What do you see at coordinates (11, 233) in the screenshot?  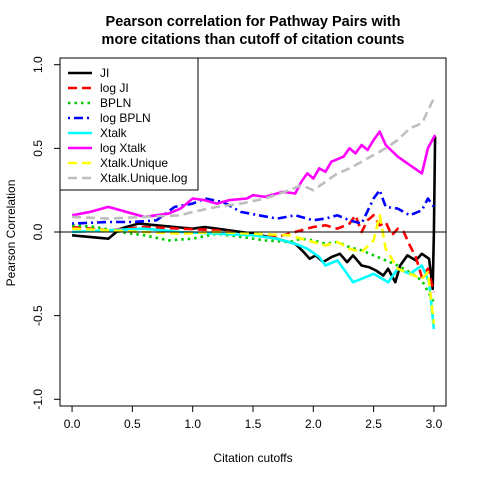 I see `y-axis-label: Pearson Correlation` at bounding box center [11, 233].